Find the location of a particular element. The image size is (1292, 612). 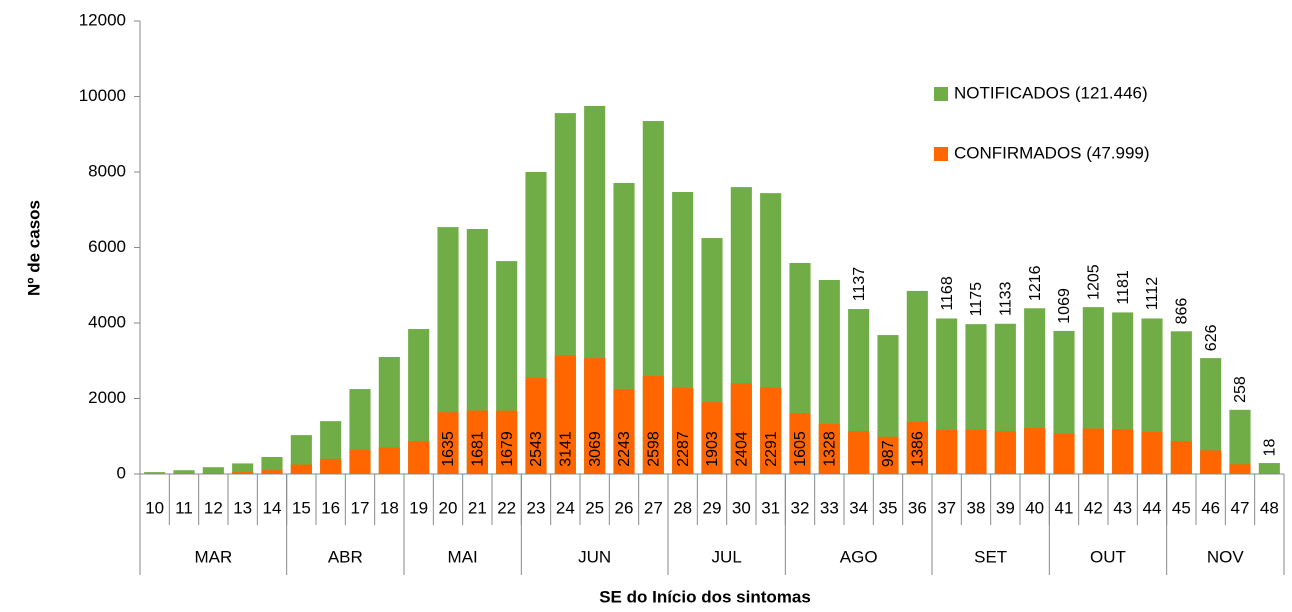

legend-label: NOTIFICADOS (121.446) is located at coordinates (1051, 92).